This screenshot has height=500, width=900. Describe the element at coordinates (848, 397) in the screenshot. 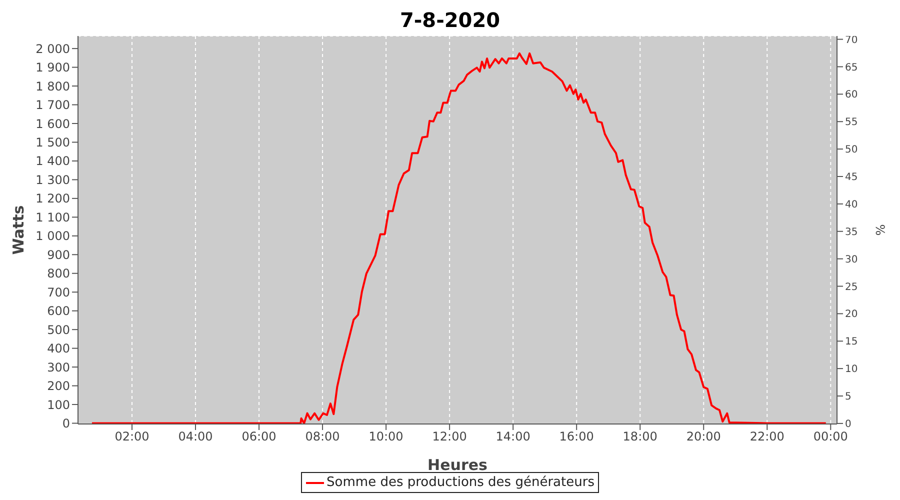

I see `y2-tick-label: 5` at that location.